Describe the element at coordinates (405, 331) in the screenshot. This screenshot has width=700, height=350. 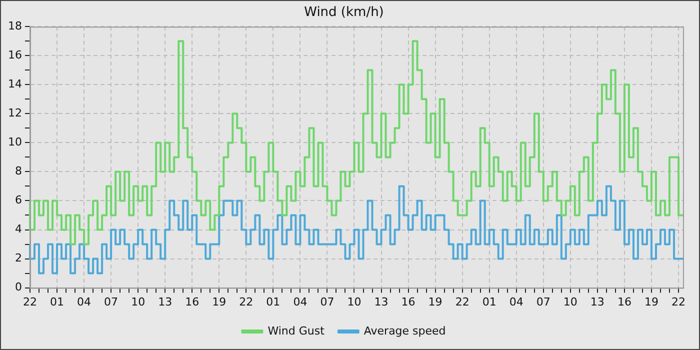
I see `legend-label: Average speed` at that location.